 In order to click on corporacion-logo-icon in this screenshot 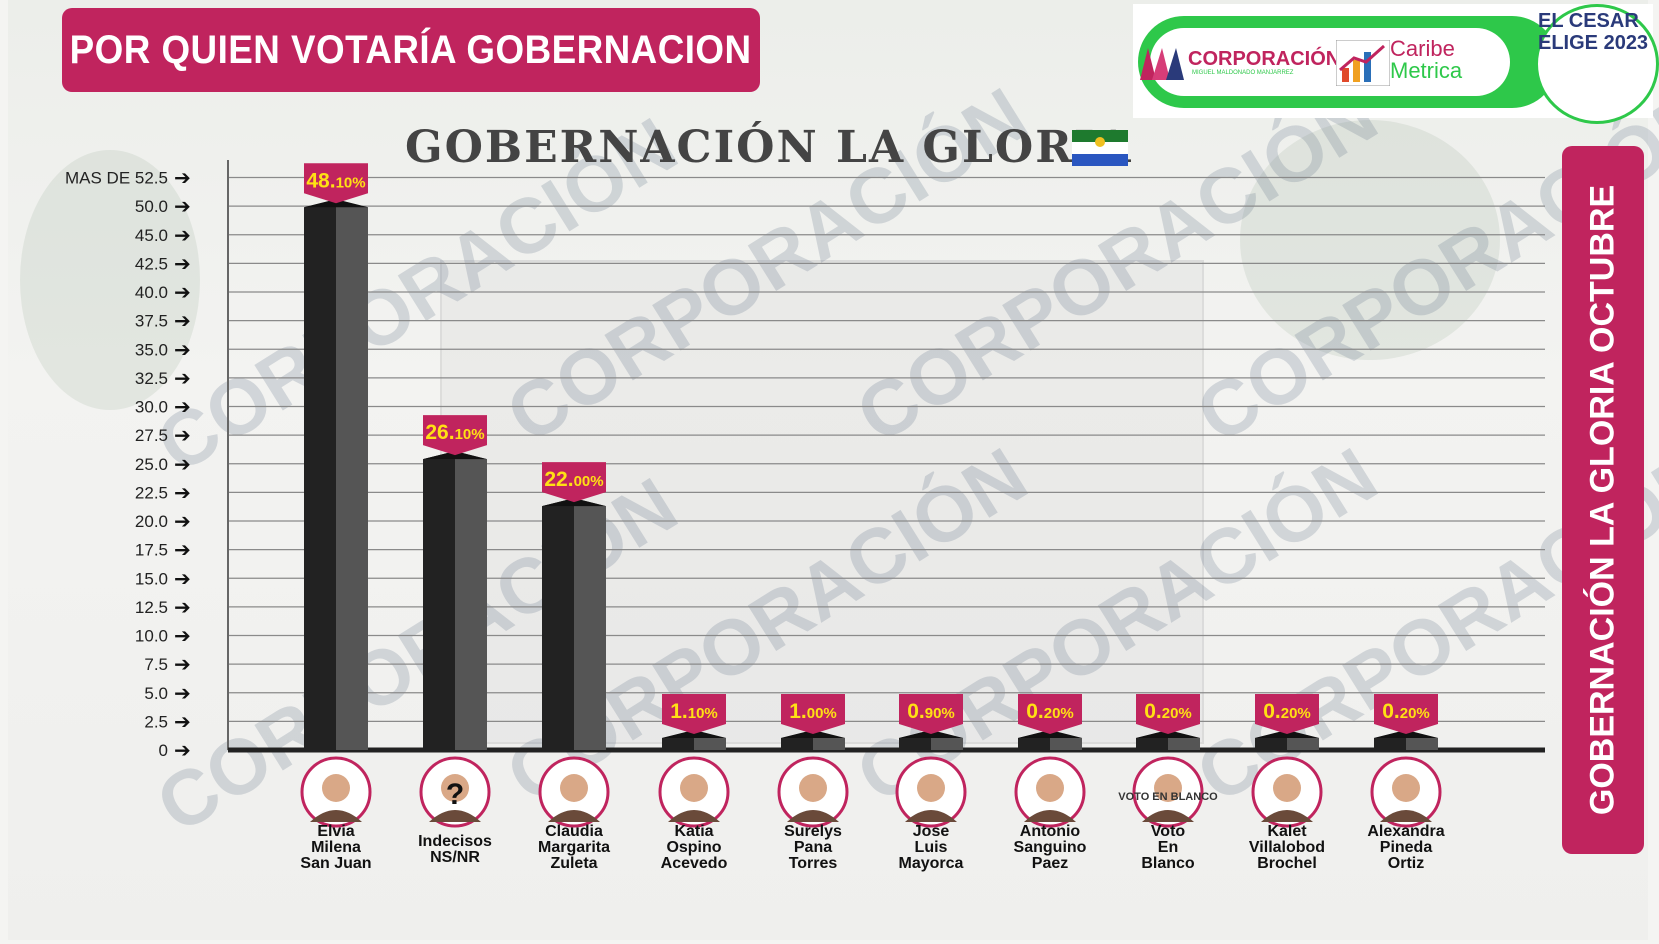, I will do `click(1162, 64)`.